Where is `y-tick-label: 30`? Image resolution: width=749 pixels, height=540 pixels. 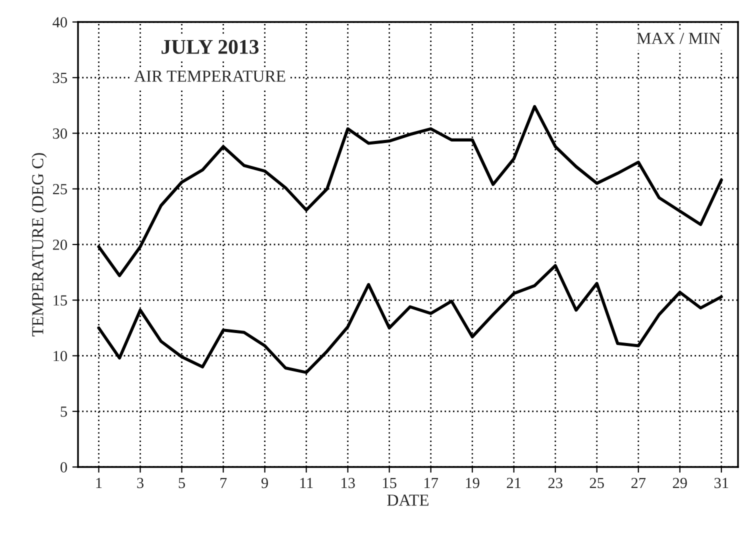
y-tick-label: 30 is located at coordinates (60, 133).